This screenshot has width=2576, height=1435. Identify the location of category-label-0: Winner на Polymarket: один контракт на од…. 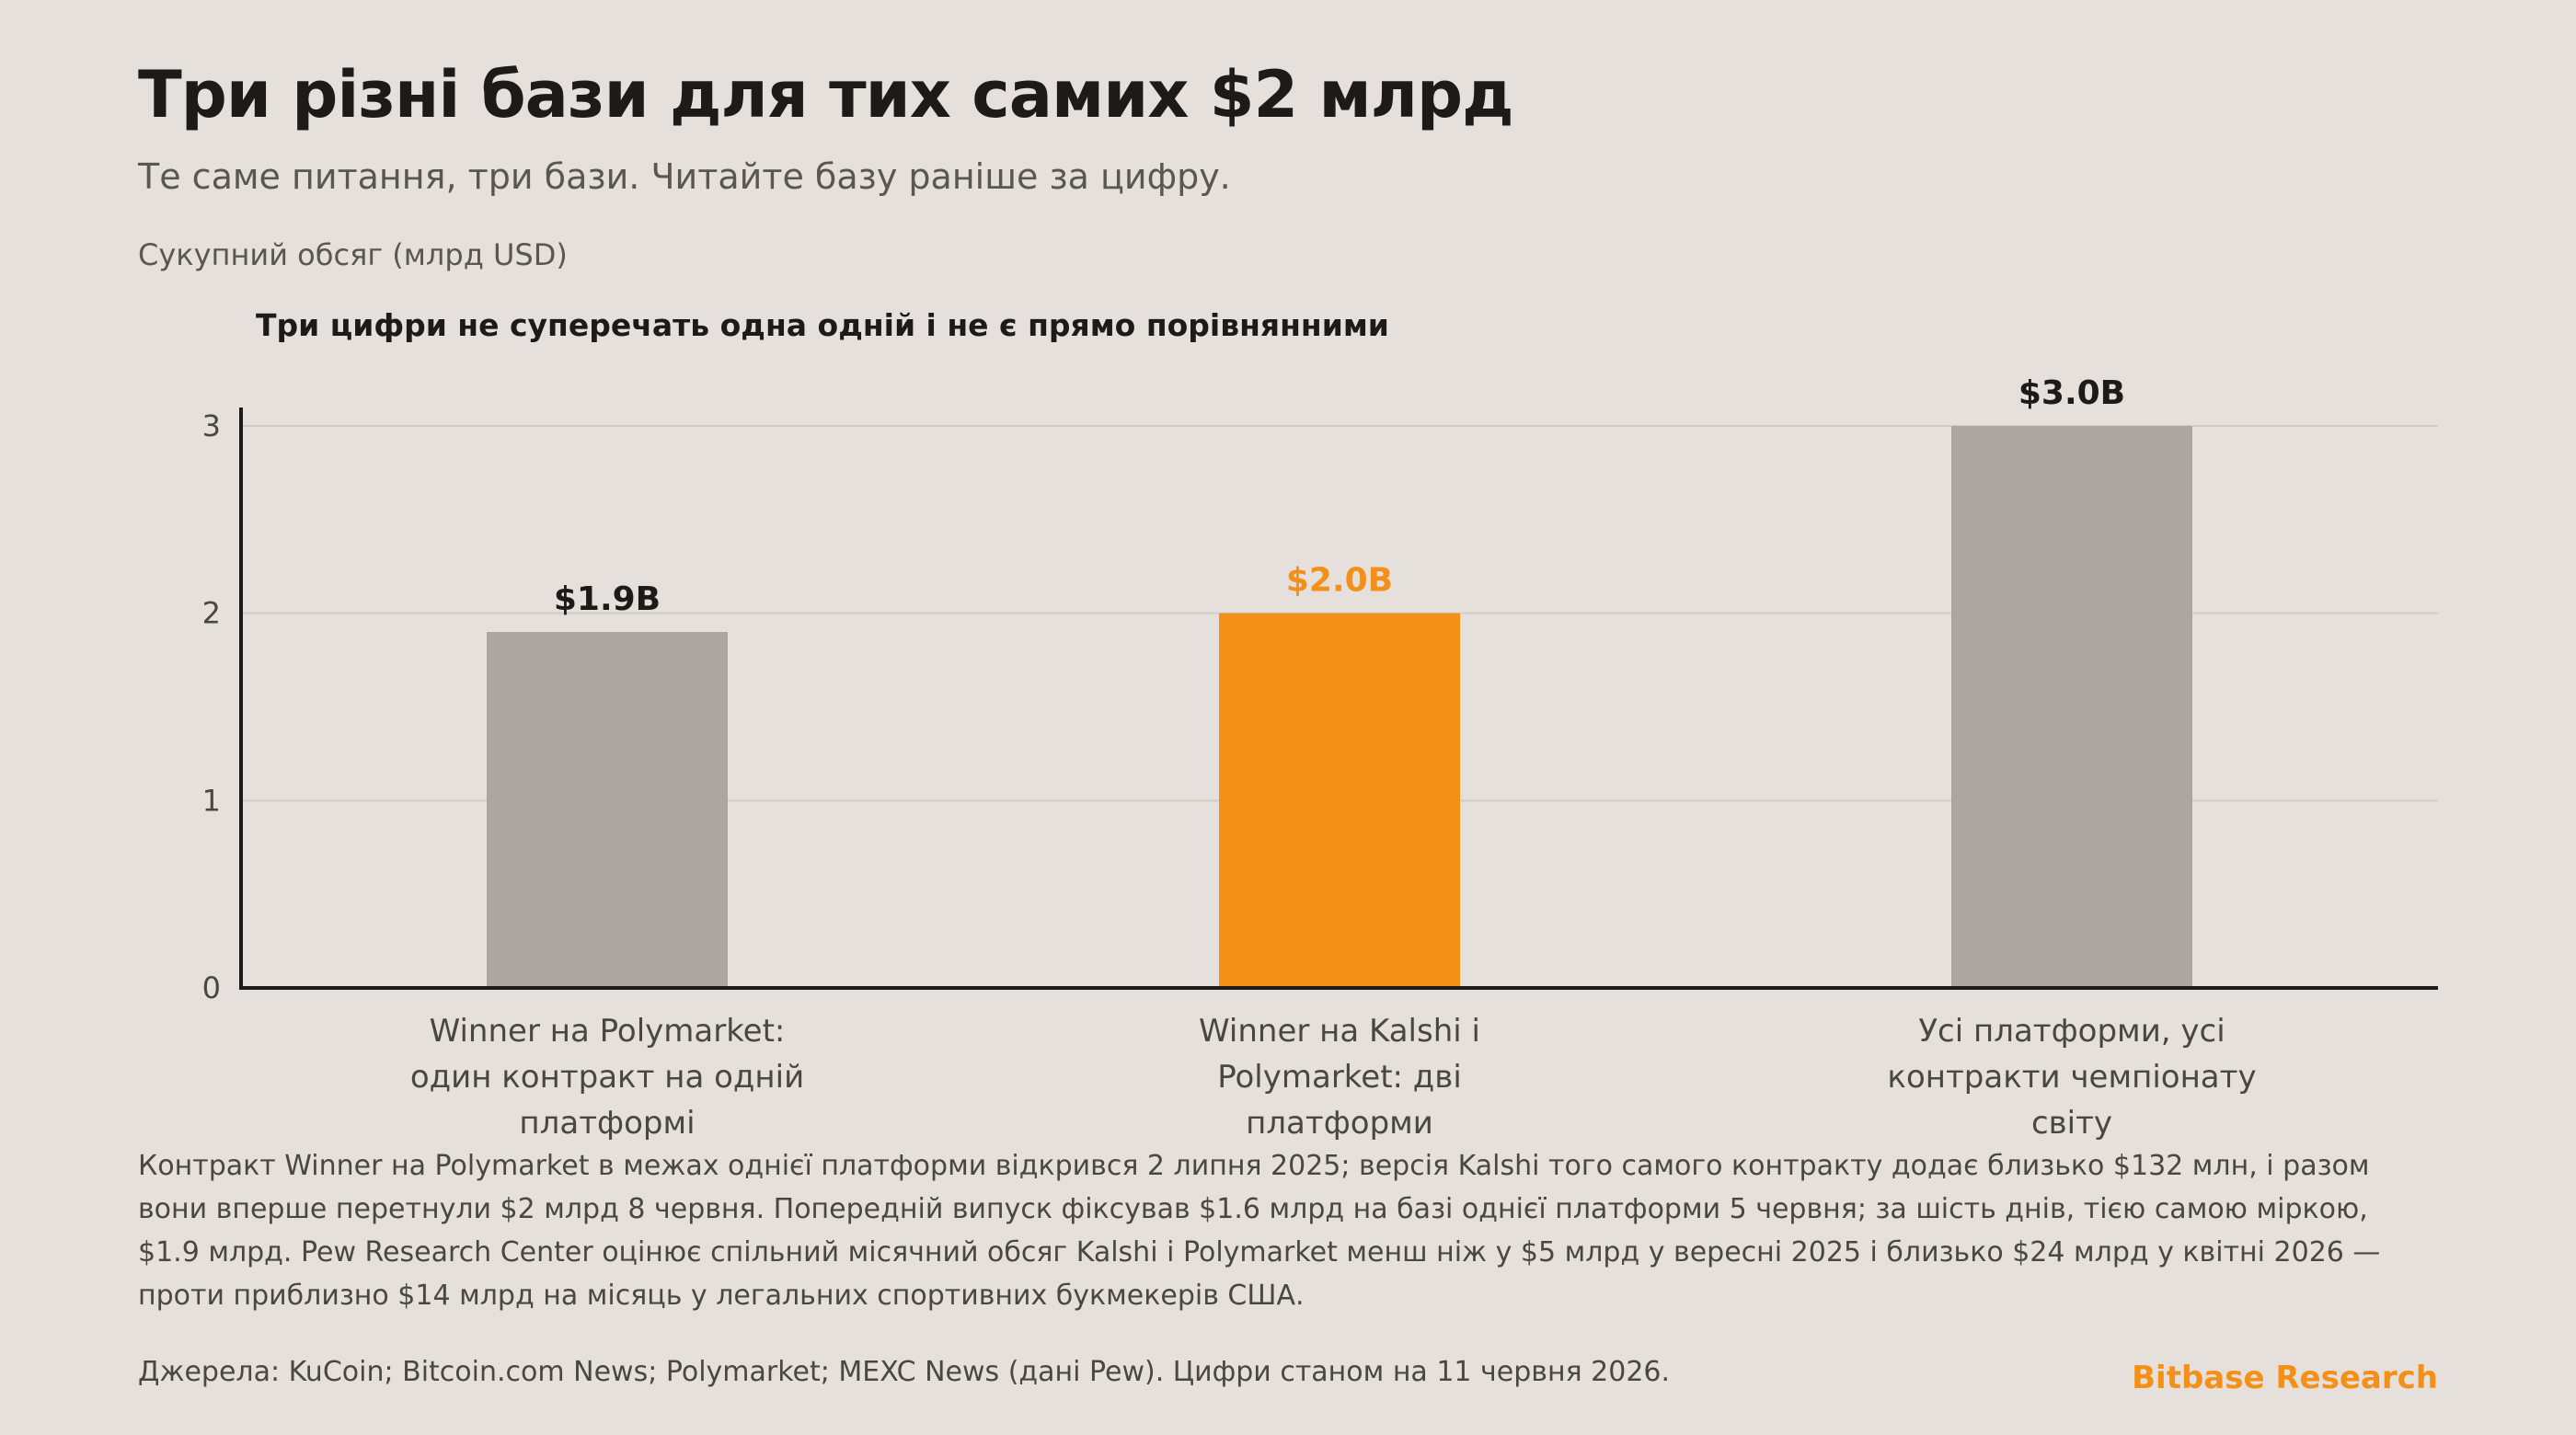
(607, 1077).